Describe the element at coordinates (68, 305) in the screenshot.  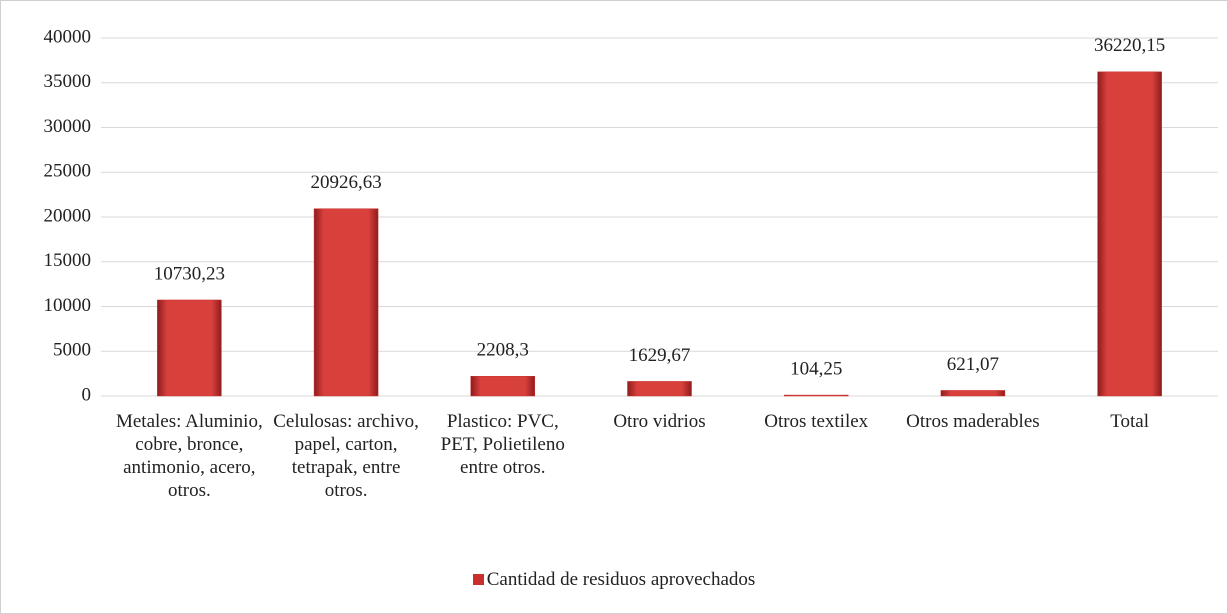
I see `y-tick-label: 10000` at that location.